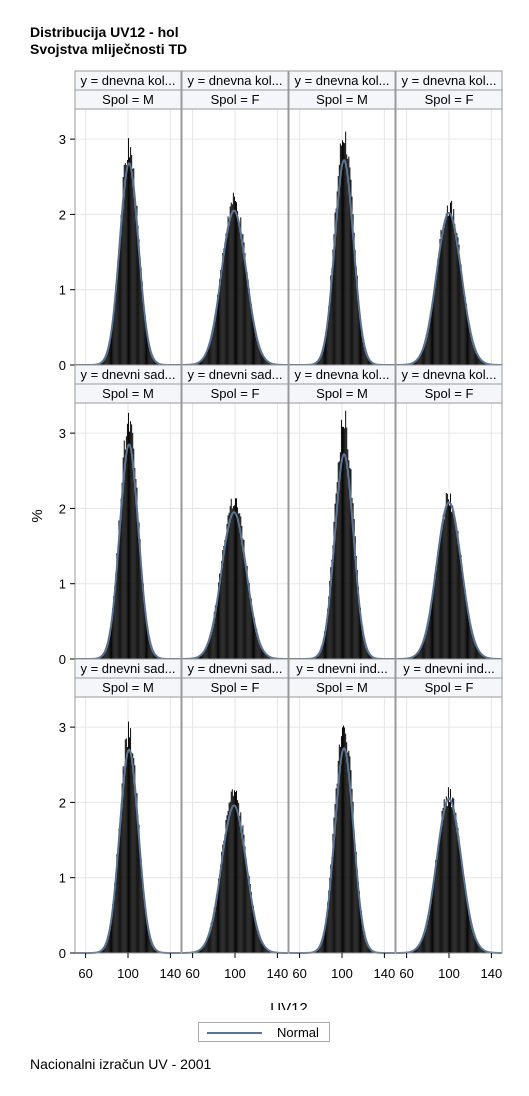  Describe the element at coordinates (235, 99) in the screenshot. I see `panel-header-spol-label: Spol = F` at that location.